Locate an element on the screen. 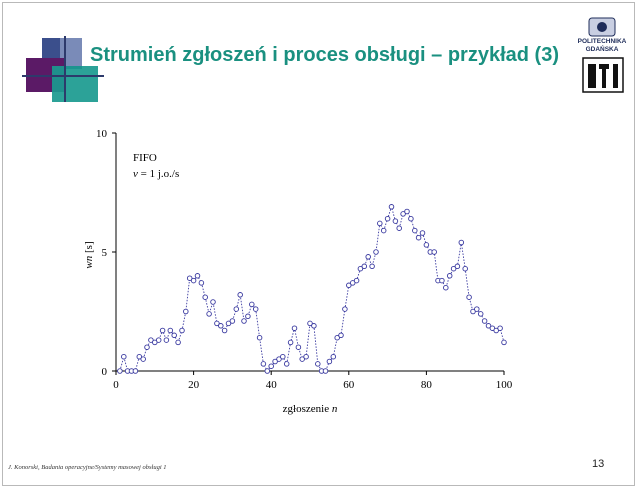 This screenshot has width=639, height=490. page-number: 13 is located at coordinates (598, 464).